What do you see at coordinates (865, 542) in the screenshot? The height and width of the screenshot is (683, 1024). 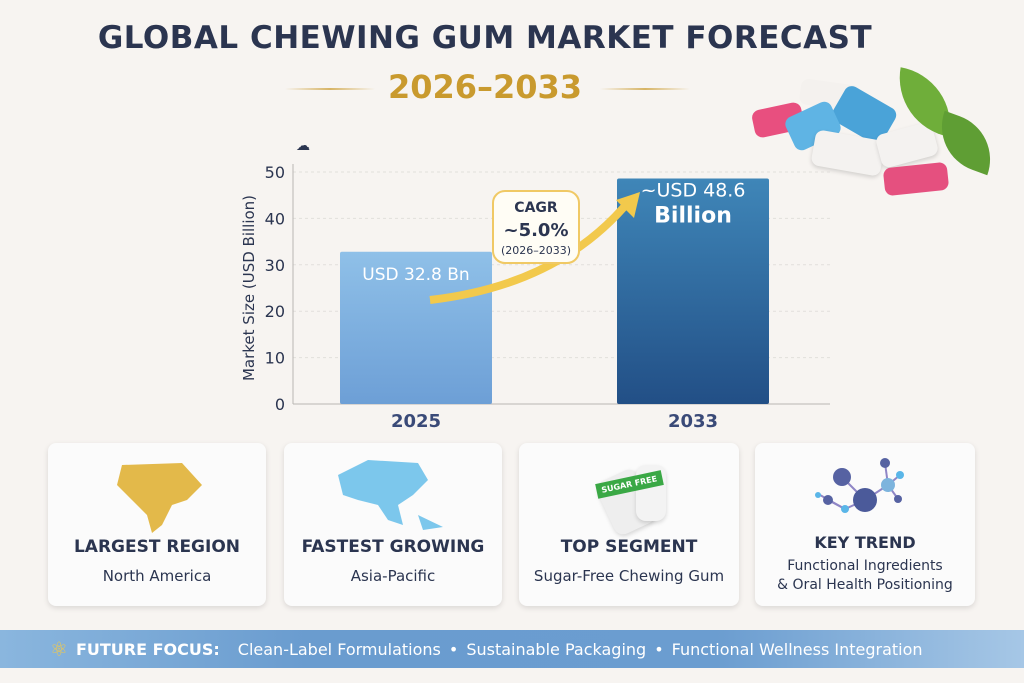 I see `card-heading: KEY TREND` at bounding box center [865, 542].